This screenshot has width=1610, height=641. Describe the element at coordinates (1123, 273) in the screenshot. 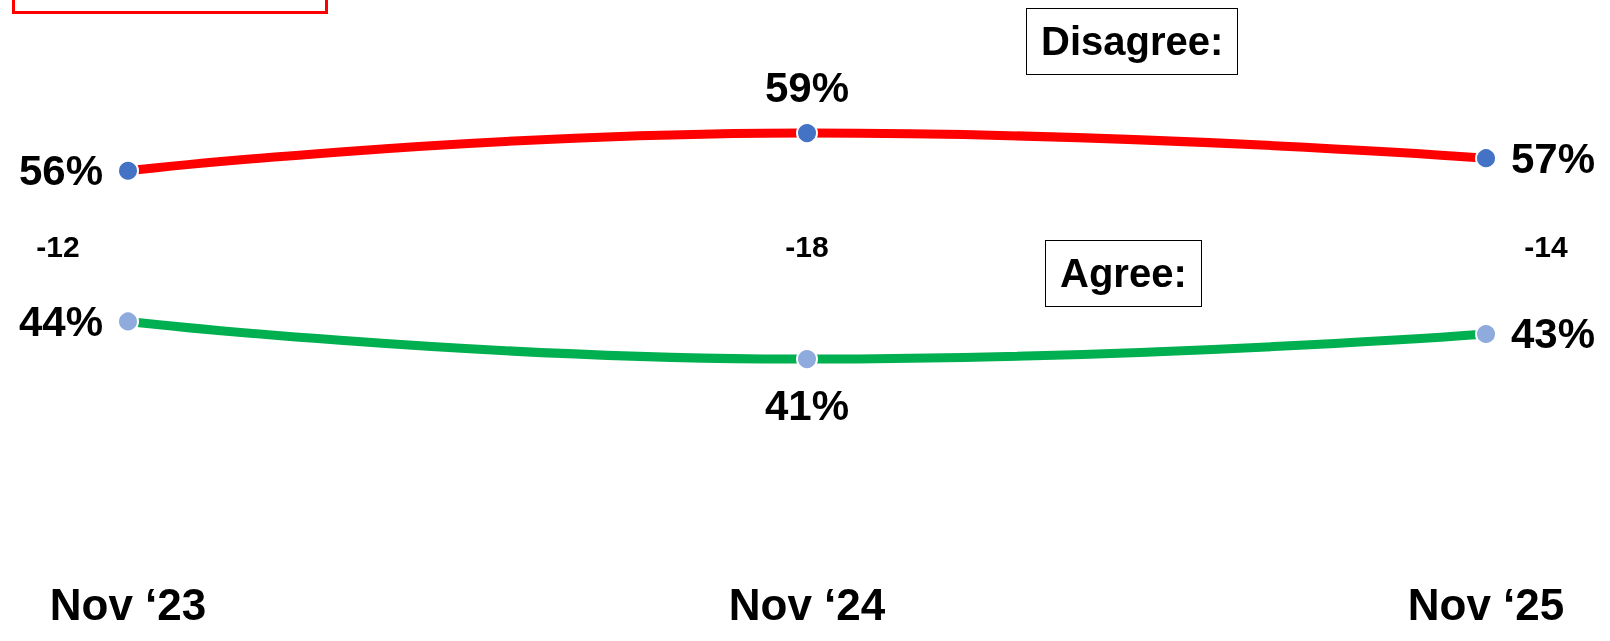

I see `series-label: Agree:` at that location.